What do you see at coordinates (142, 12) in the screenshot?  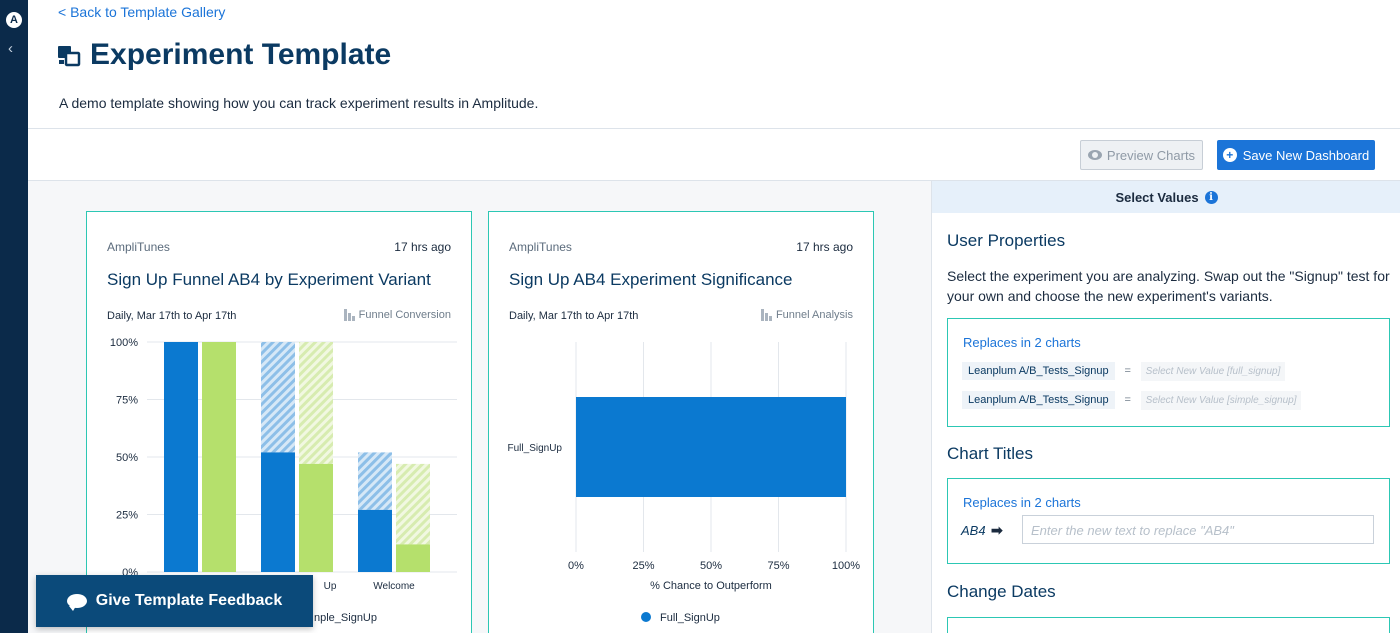 I see `back-to-gallery-link: < Back to Template Gallery` at bounding box center [142, 12].